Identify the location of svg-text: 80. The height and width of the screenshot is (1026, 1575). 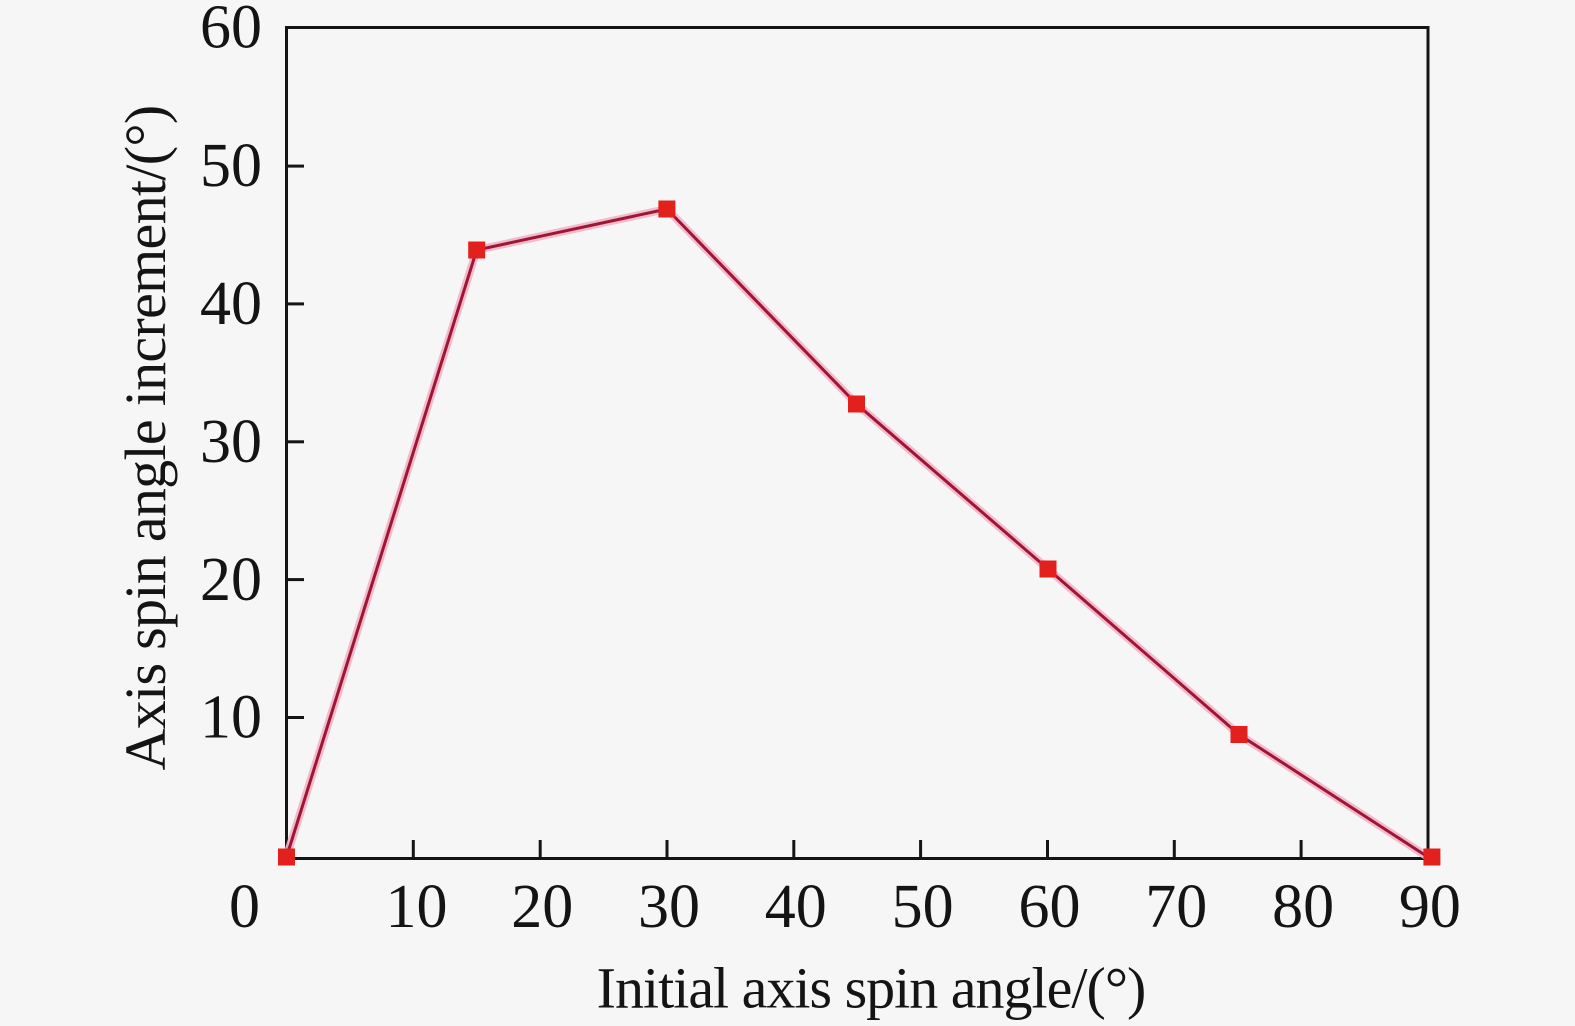
(1303, 907).